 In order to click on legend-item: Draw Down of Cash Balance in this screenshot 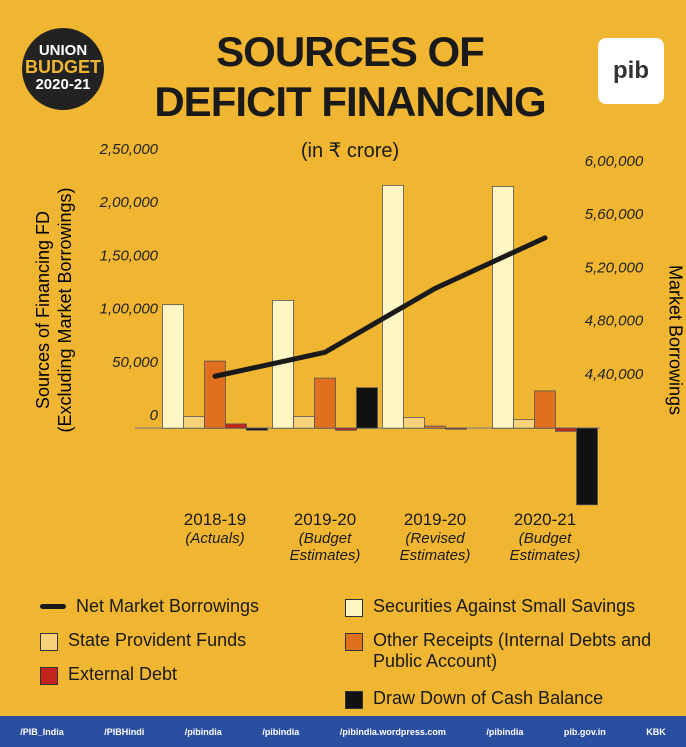, I will do `click(510, 698)`.